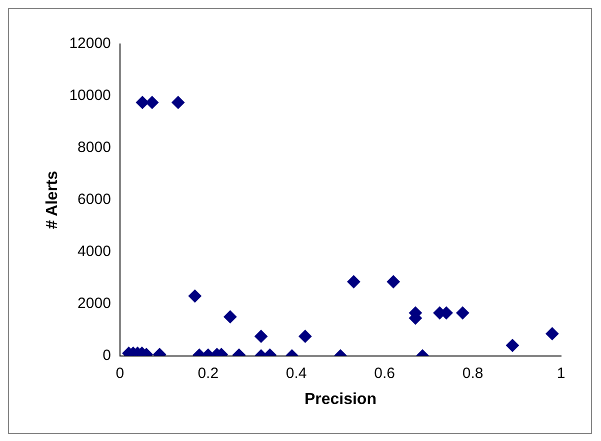 The width and height of the screenshot is (601, 441). Describe the element at coordinates (106, 355) in the screenshot. I see `y-tick-label: 0` at that location.